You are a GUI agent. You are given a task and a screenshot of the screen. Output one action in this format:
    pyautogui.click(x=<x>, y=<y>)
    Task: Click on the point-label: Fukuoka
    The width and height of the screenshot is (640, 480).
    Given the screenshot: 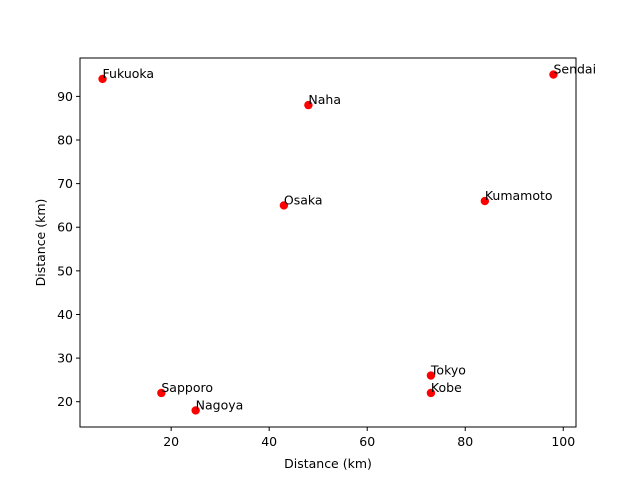 What is the action you would take?
    pyautogui.click(x=129, y=73)
    